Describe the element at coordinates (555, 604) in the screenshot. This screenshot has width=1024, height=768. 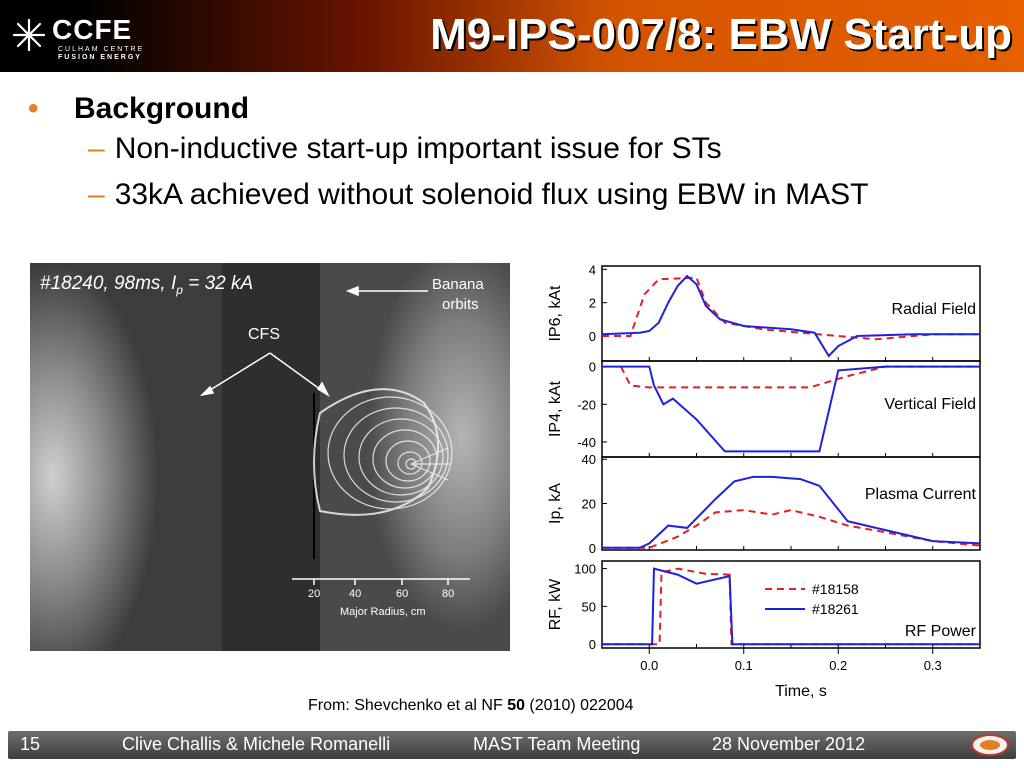
I see `y-axis-label: RF, kW` at that location.